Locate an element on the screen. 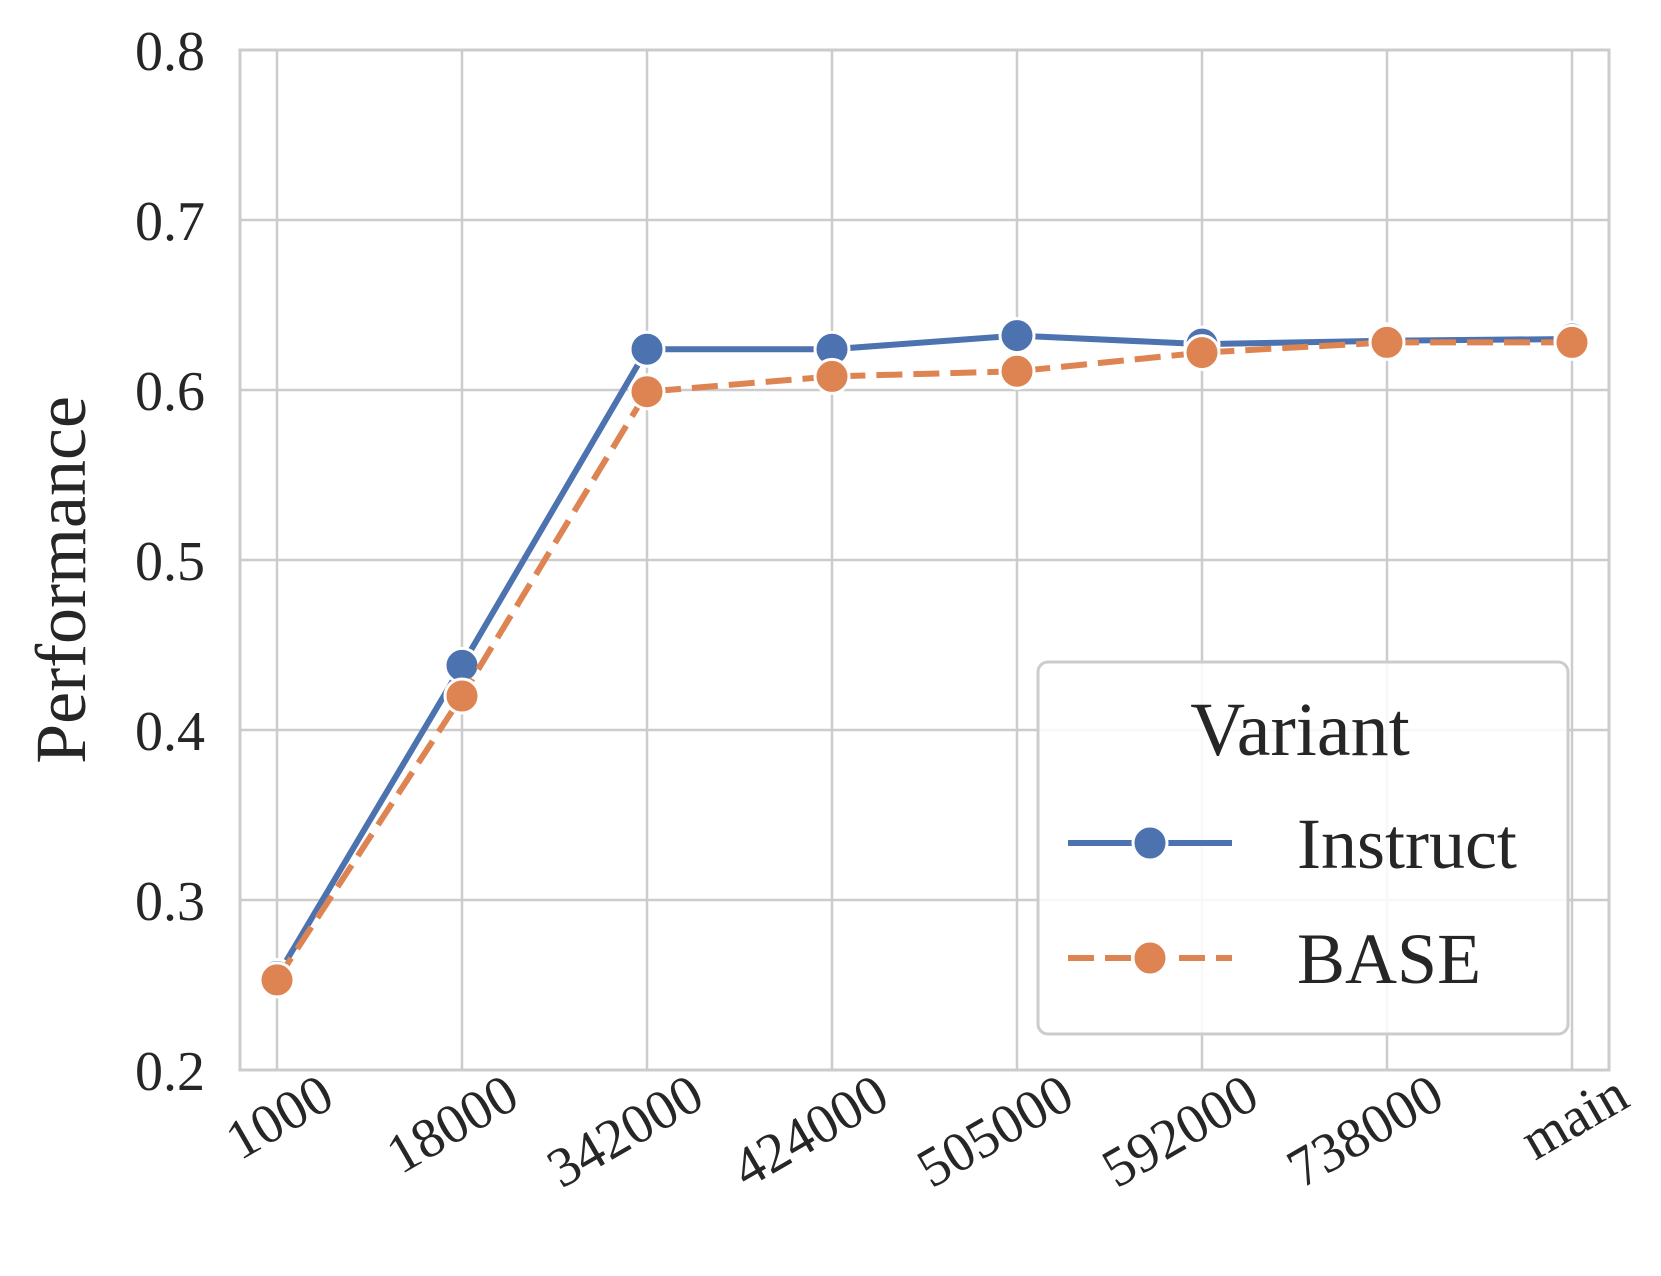 Image resolution: width=1661 pixels, height=1276 pixels. legend-item-base: BASE is located at coordinates (1274, 959).